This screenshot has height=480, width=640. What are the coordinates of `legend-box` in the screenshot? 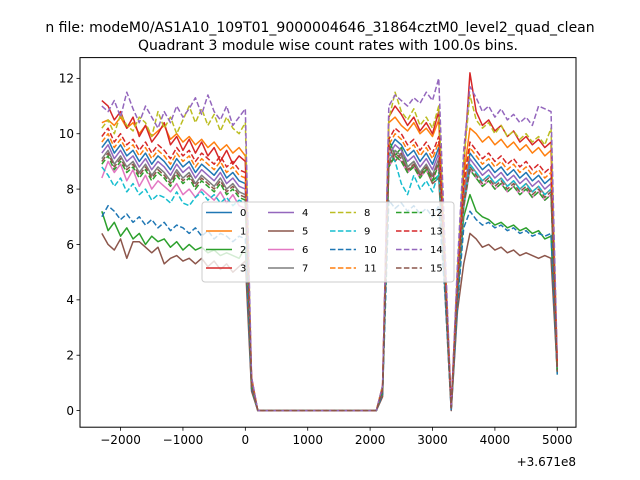 It's located at (328, 242).